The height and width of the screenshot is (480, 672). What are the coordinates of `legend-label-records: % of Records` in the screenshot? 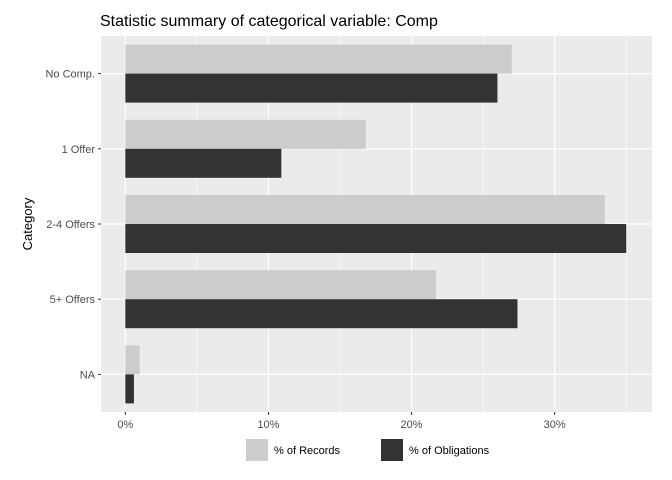 It's located at (307, 451).